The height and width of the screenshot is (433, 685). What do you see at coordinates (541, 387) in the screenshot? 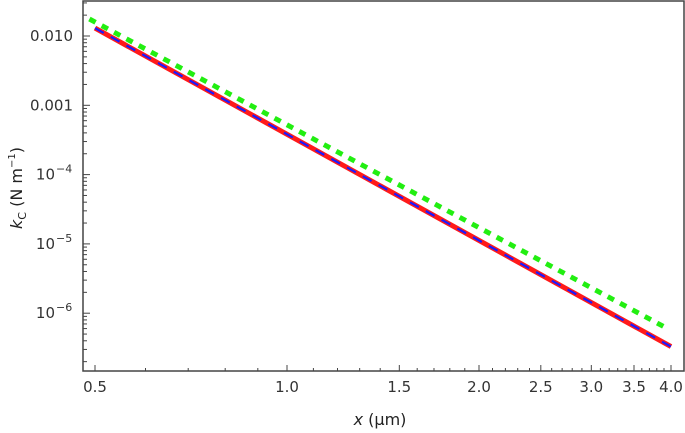
I see `x-tick-label: 2.5` at bounding box center [541, 387].